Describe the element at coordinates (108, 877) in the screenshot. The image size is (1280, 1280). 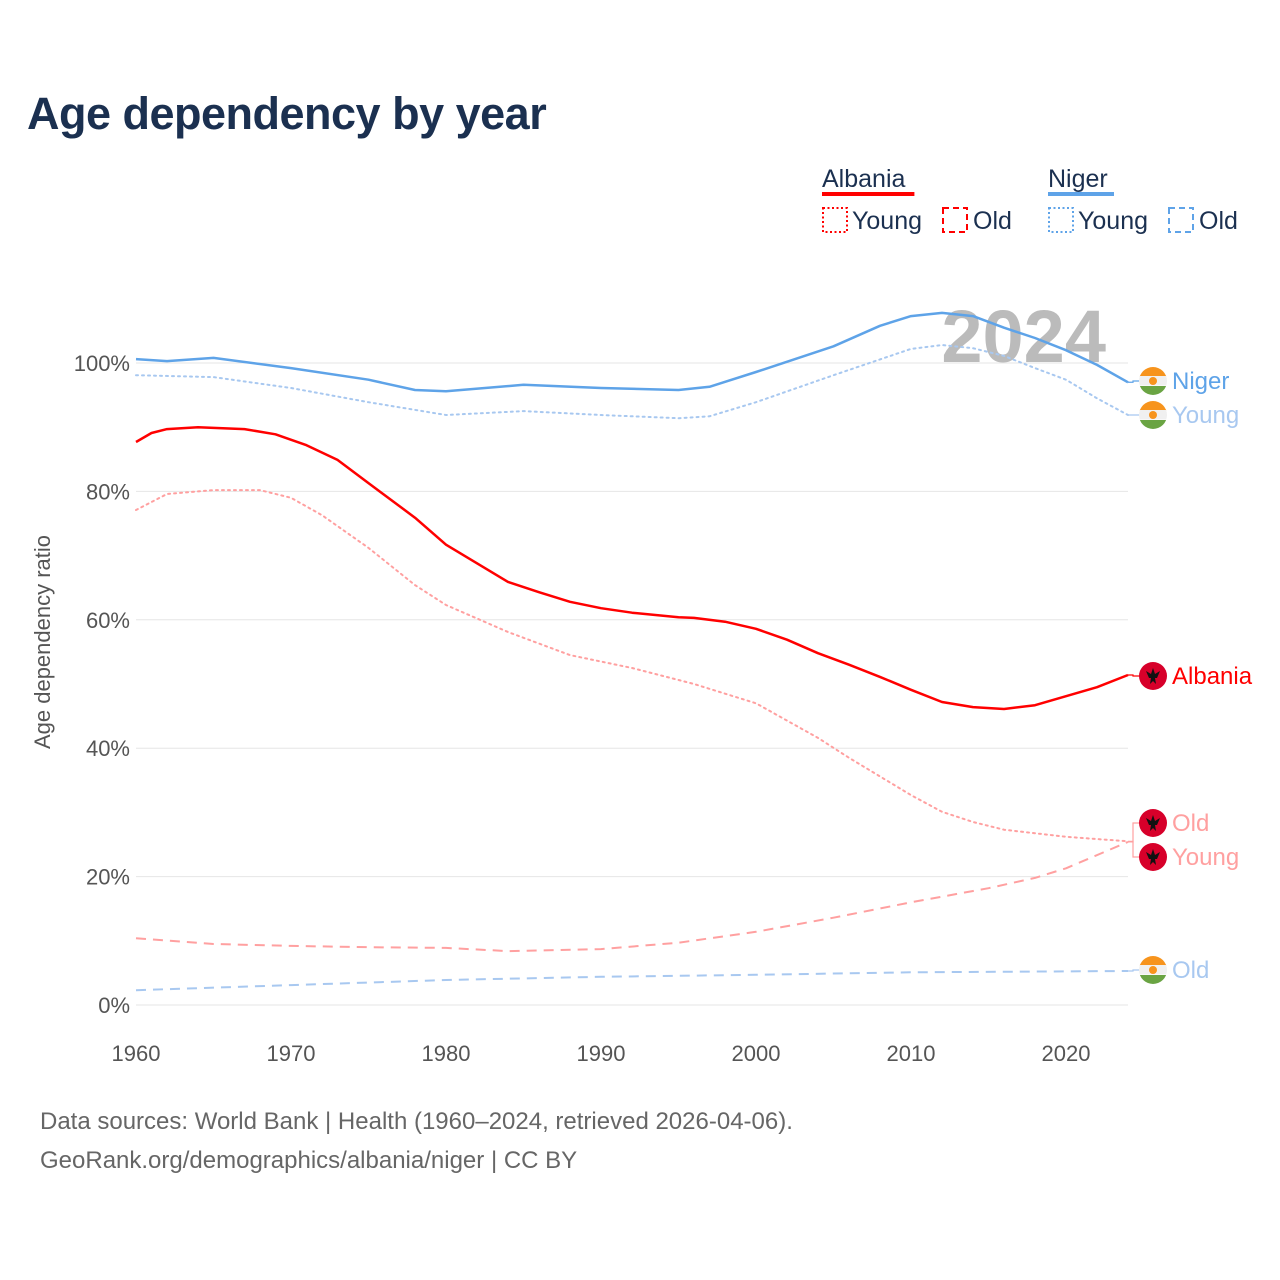
I see `y-tick-label: 20%` at that location.